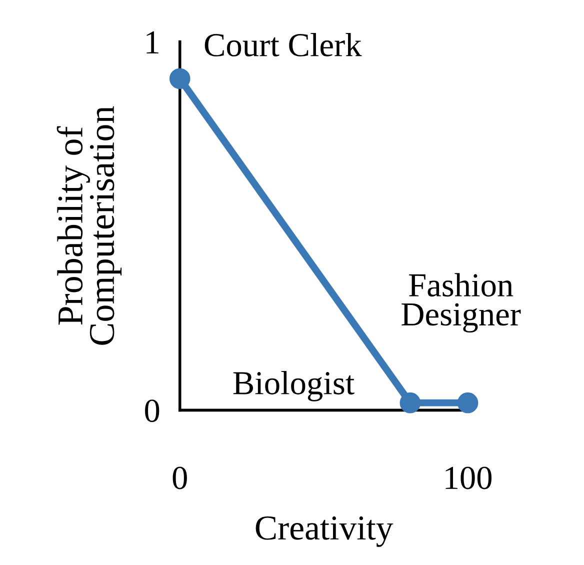 Image resolution: width=584 pixels, height=565 pixels. What do you see at coordinates (325, 531) in the screenshot?
I see `x-axis-title: Creativity` at bounding box center [325, 531].